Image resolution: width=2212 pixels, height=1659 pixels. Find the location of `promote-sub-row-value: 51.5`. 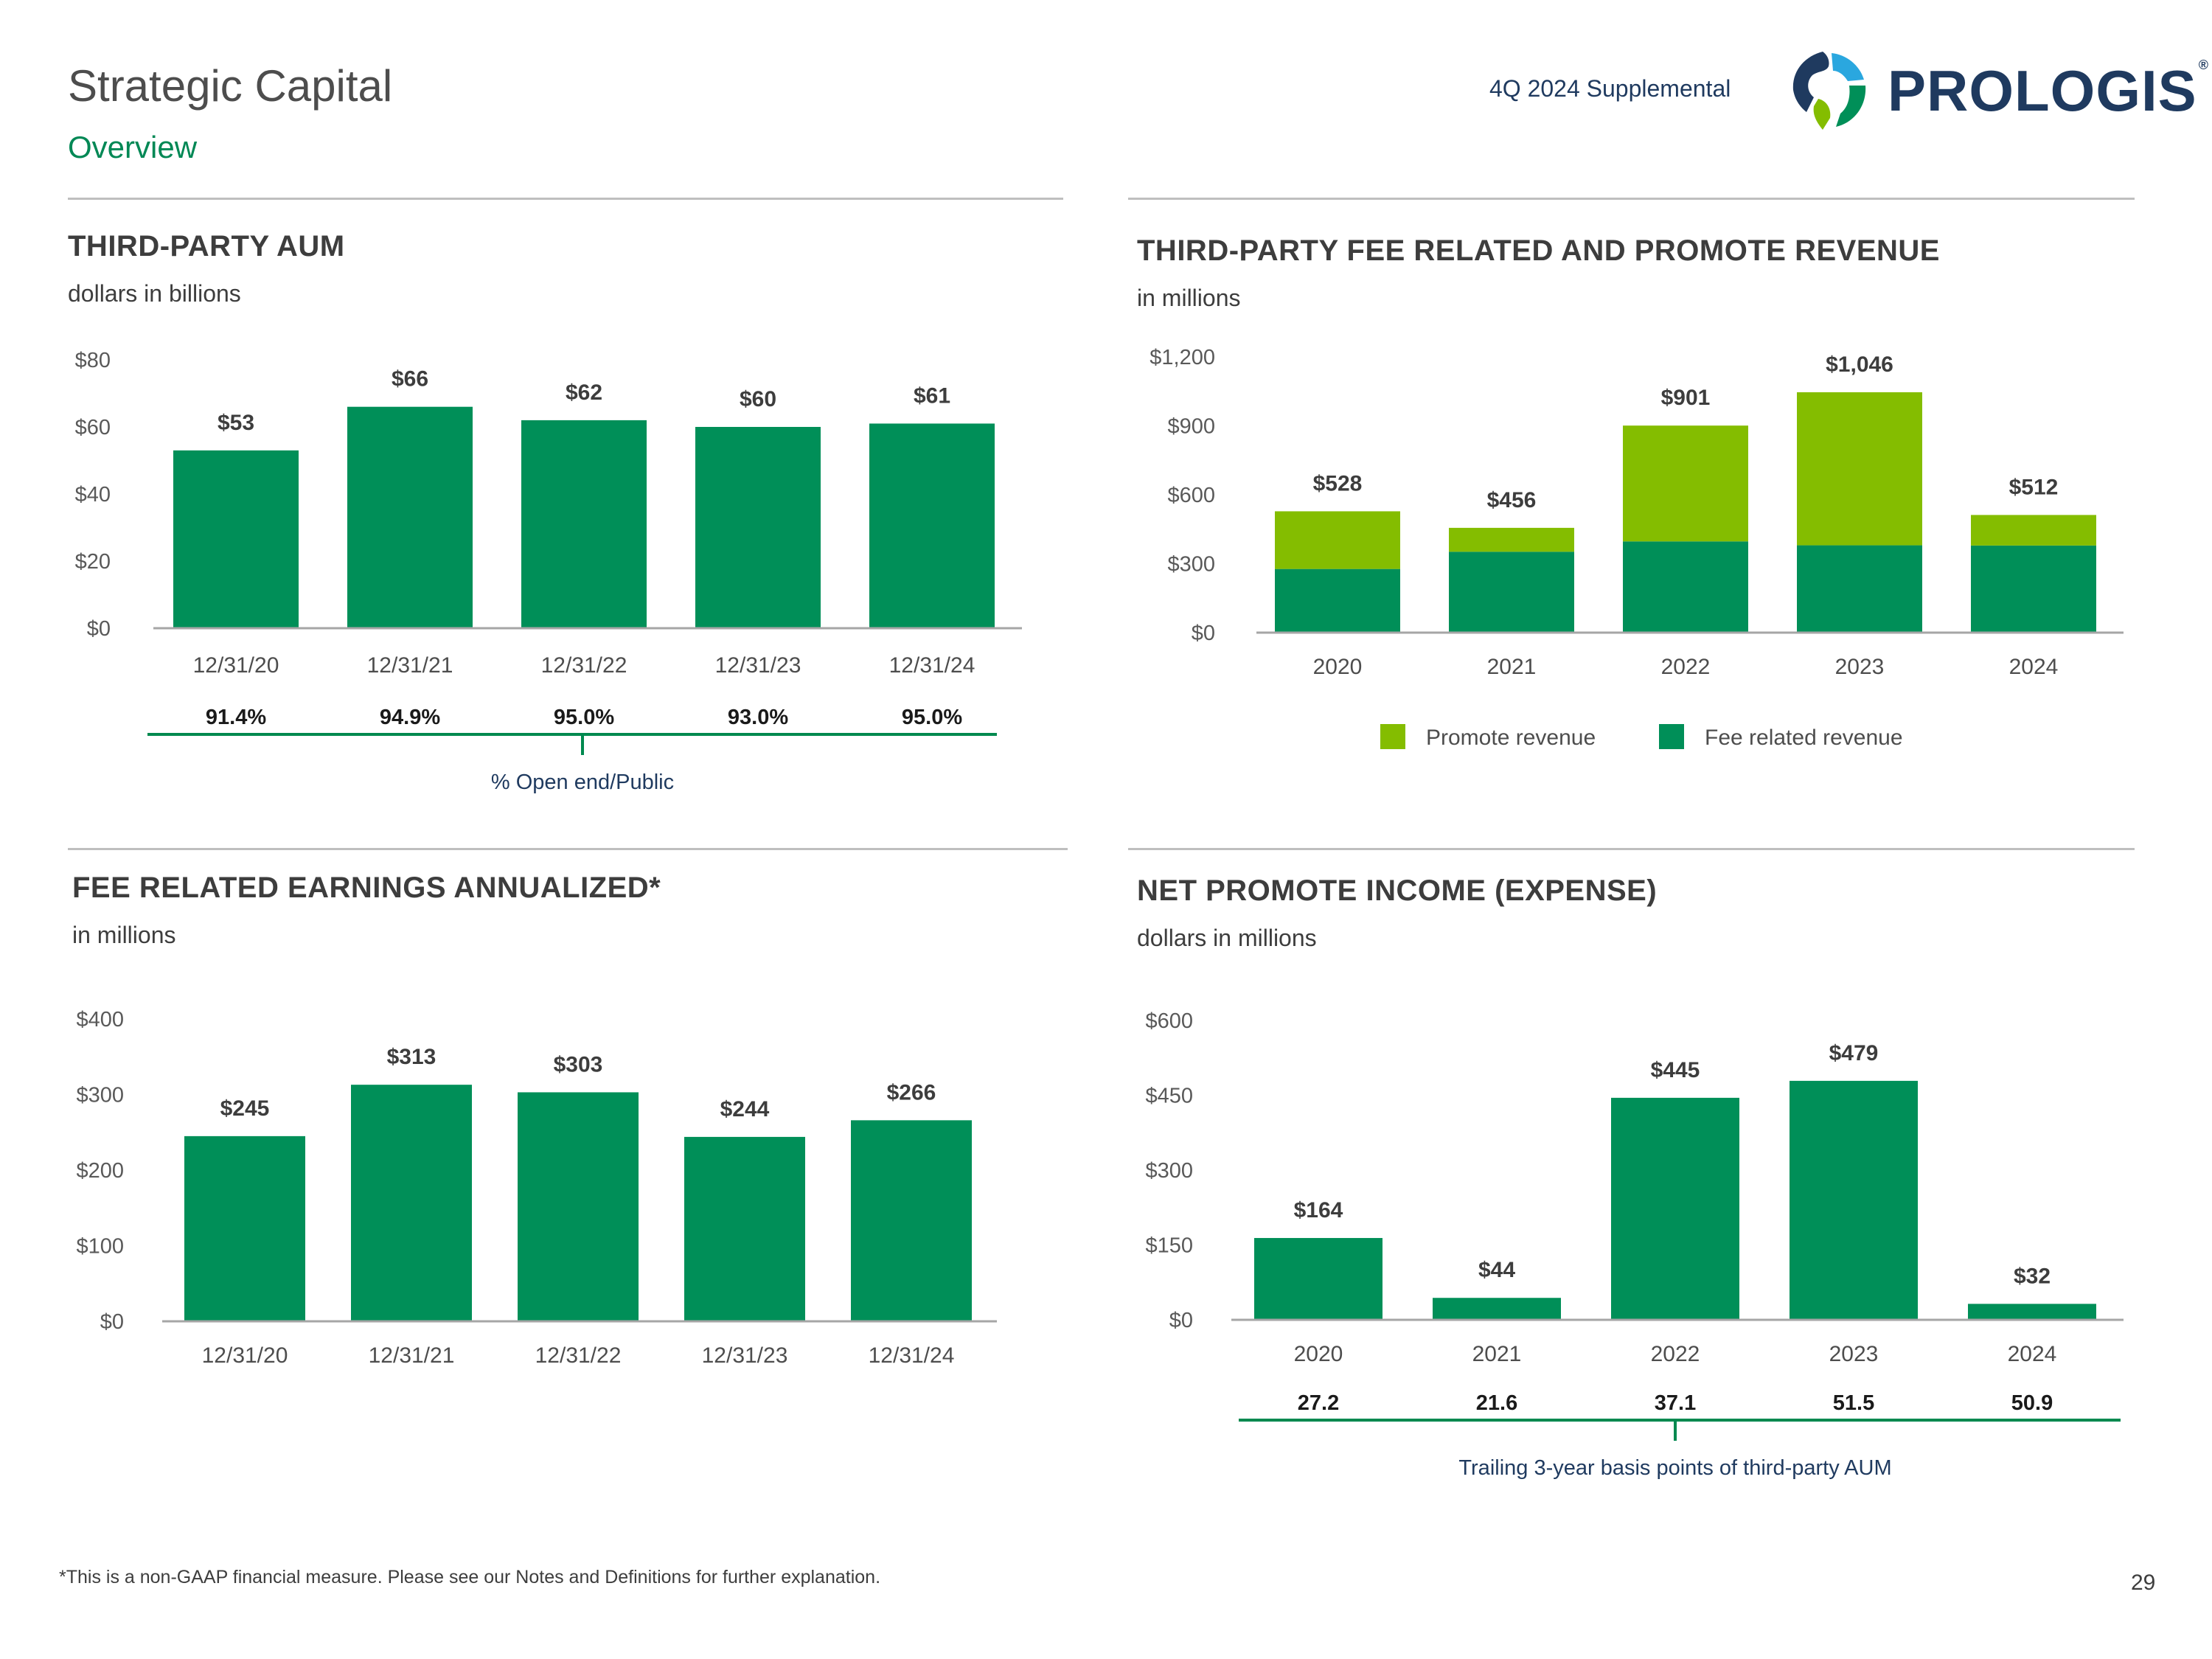

promote-sub-row-value: 51.5 is located at coordinates (1853, 1403).